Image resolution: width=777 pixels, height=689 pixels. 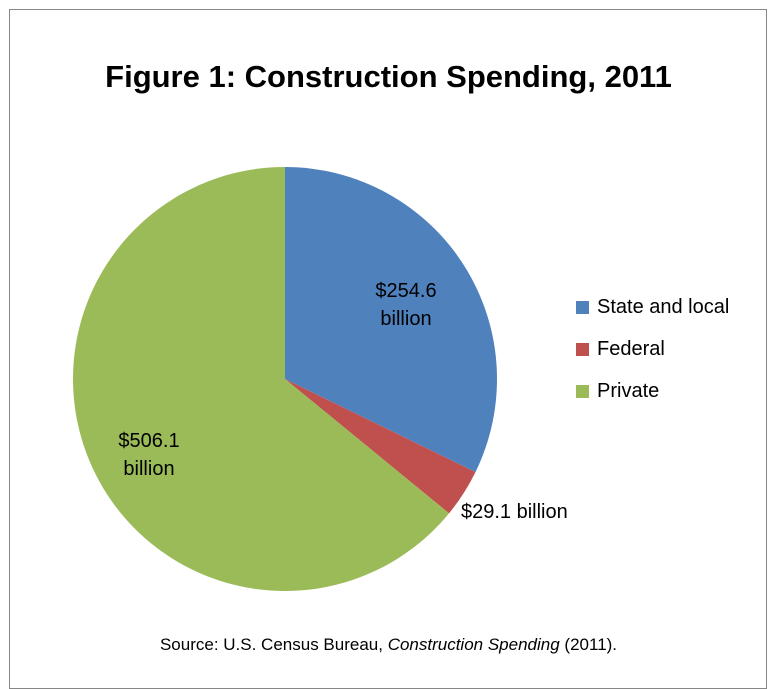 I want to click on legend-label-federal: Federal, so click(x=631, y=348).